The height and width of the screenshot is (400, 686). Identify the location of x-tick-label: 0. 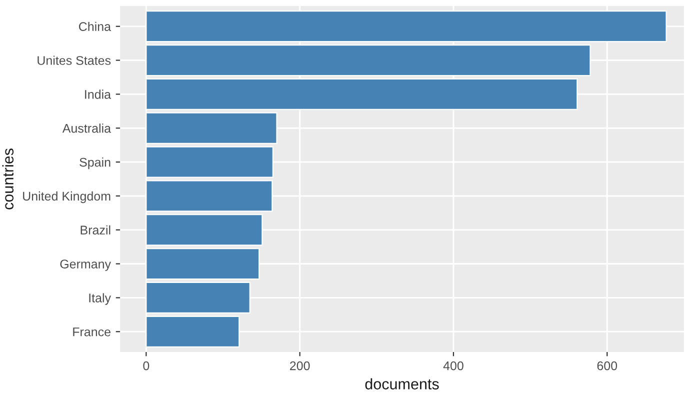
(146, 365).